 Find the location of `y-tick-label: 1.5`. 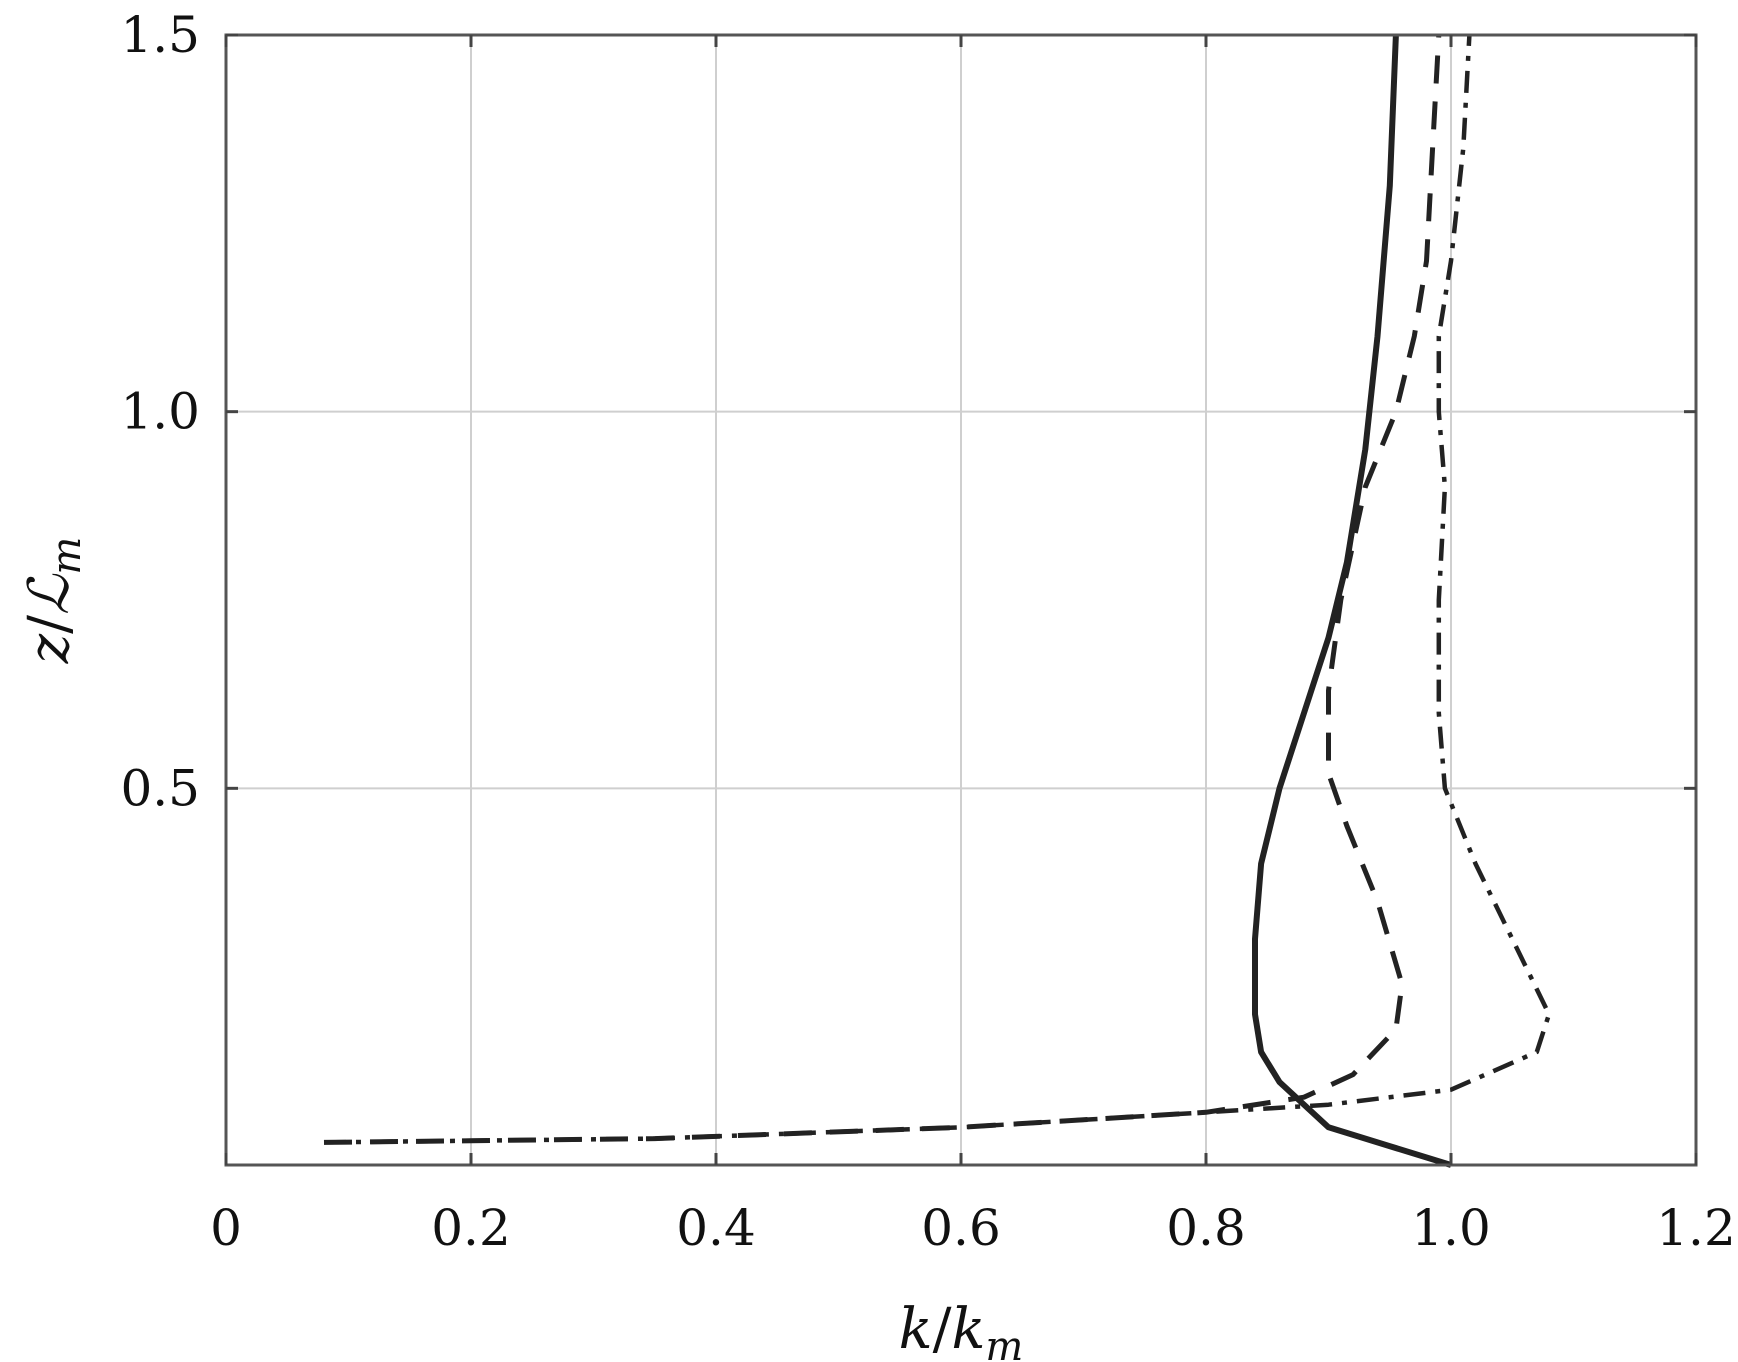

y-tick-label: 1.5 is located at coordinates (160, 35).